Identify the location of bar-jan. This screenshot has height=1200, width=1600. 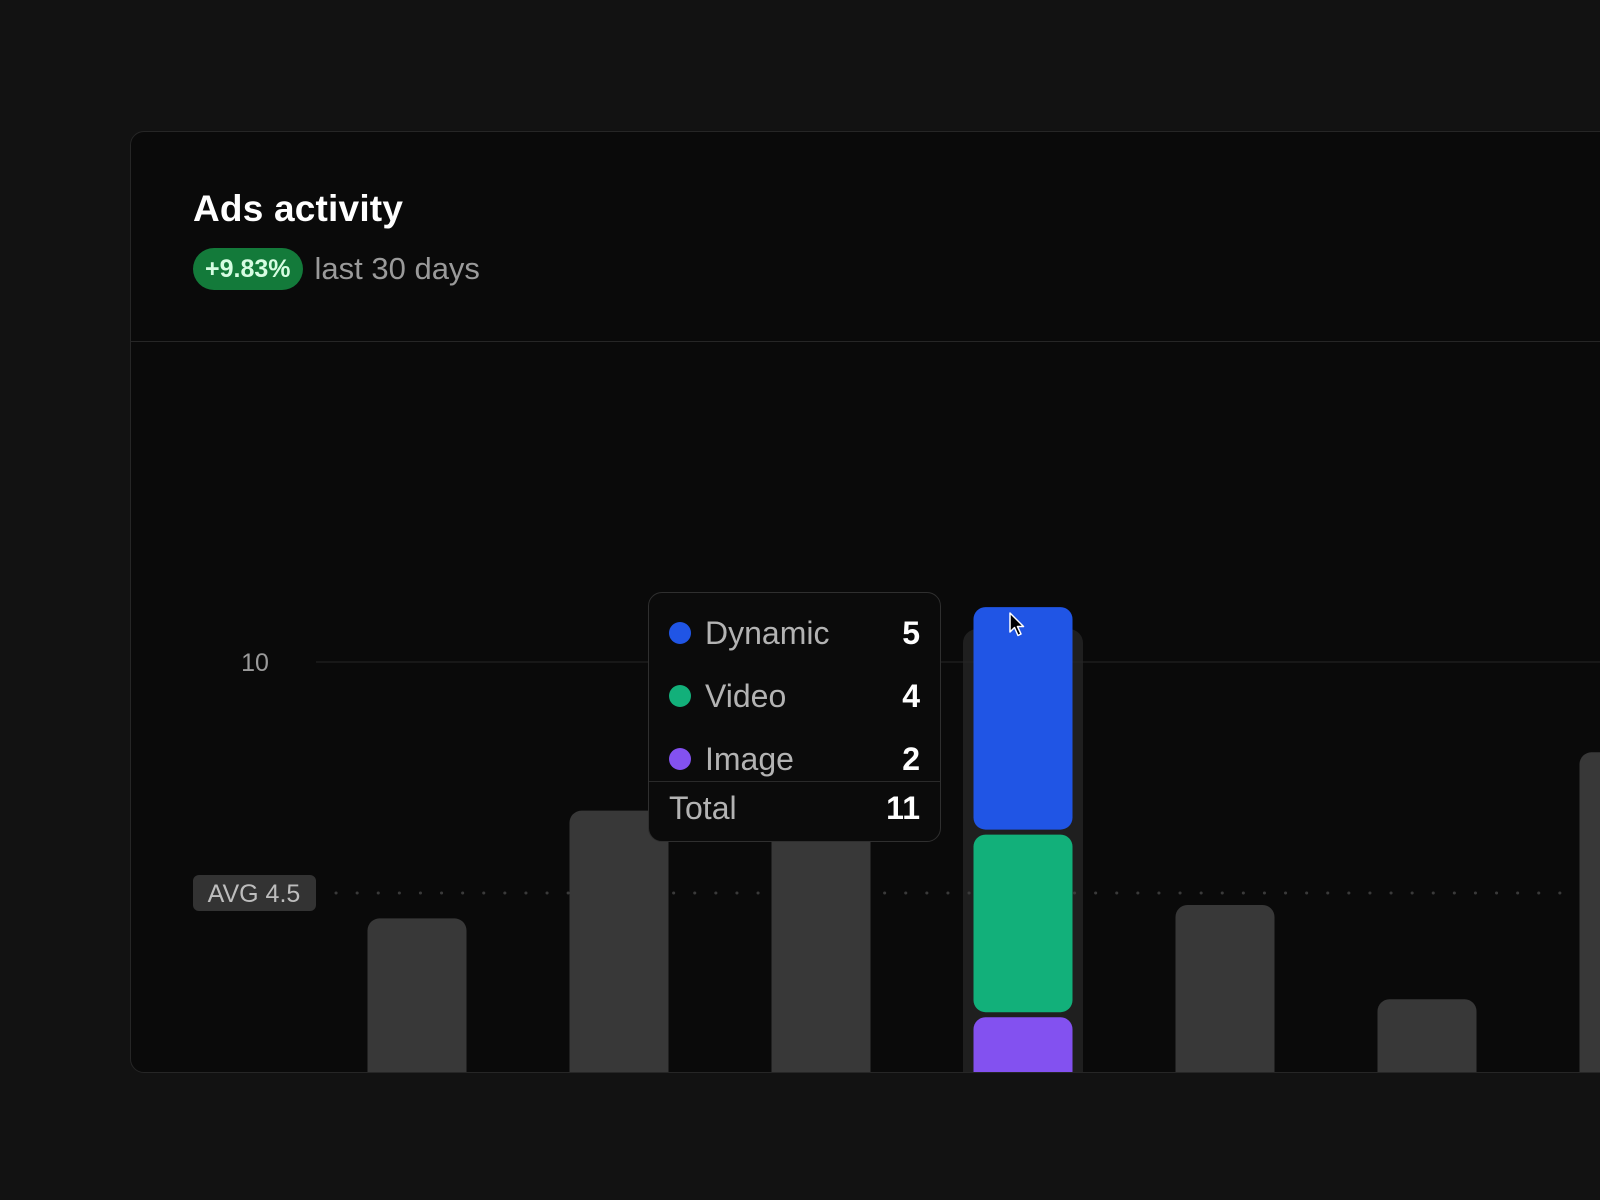
(417, 995).